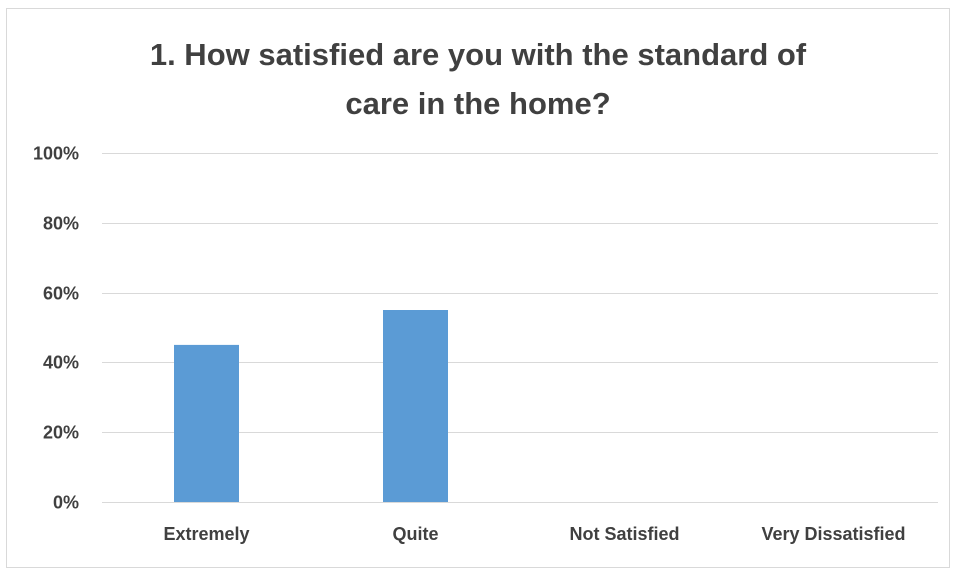  What do you see at coordinates (61, 433) in the screenshot?
I see `y-tick-label: 20%` at bounding box center [61, 433].